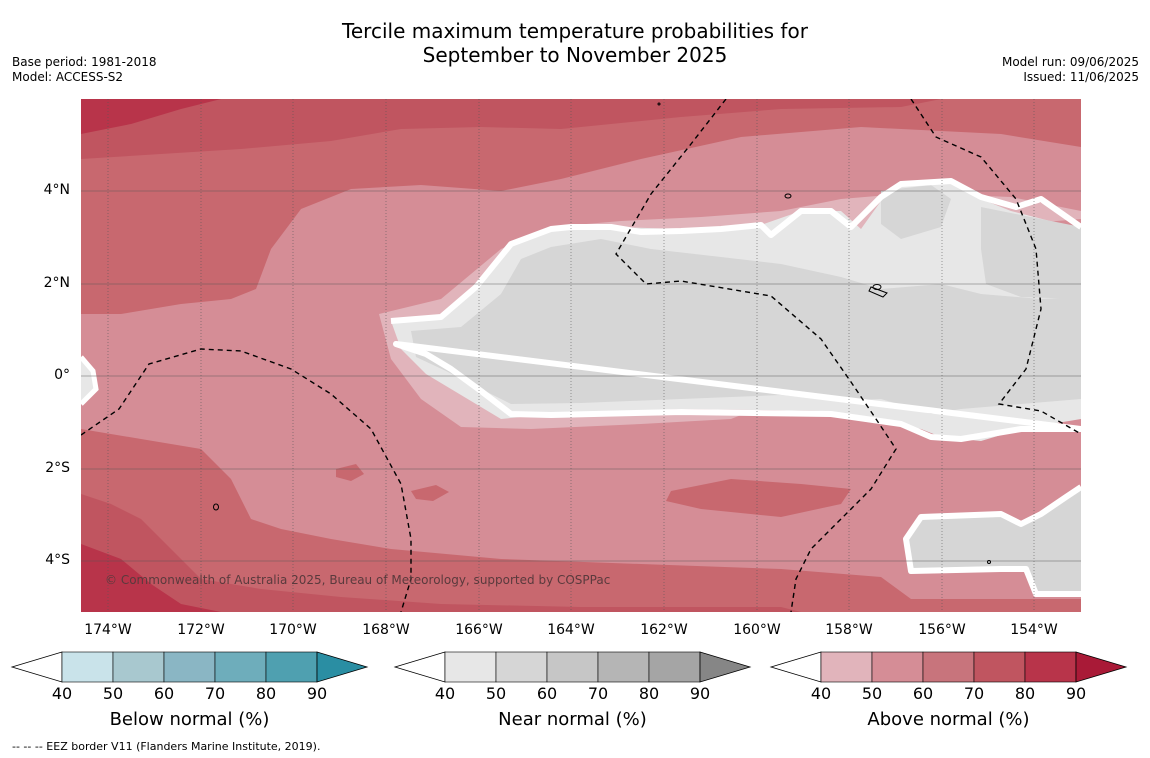 Image resolution: width=1150 pixels, height=758 pixels. What do you see at coordinates (386, 630) in the screenshot?
I see `x-tick-168w: 168°W` at bounding box center [386, 630].